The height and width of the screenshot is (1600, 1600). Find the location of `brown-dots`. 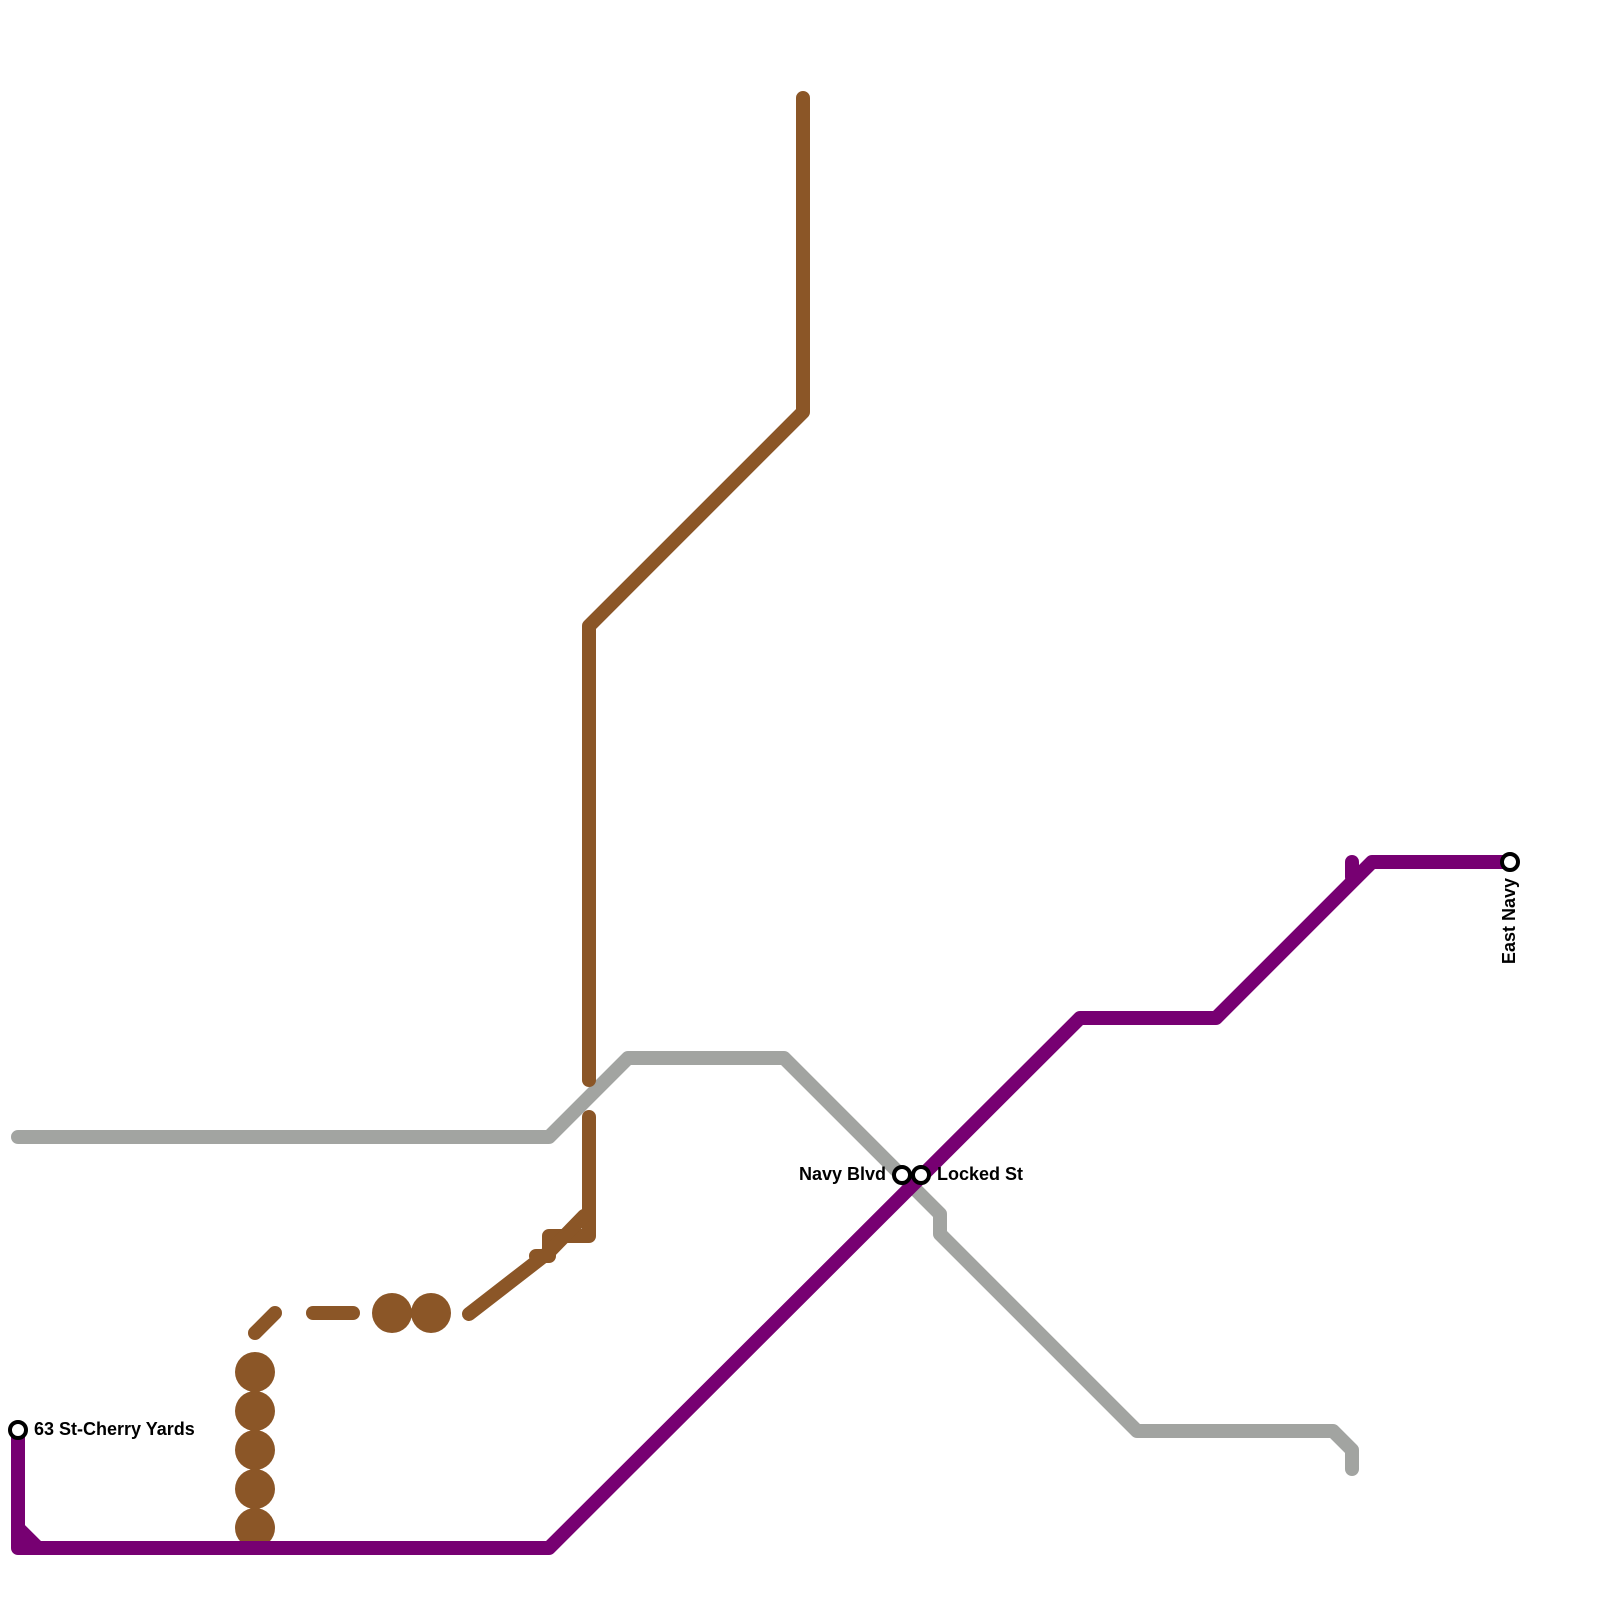

brown-dots is located at coordinates (343, 1420).